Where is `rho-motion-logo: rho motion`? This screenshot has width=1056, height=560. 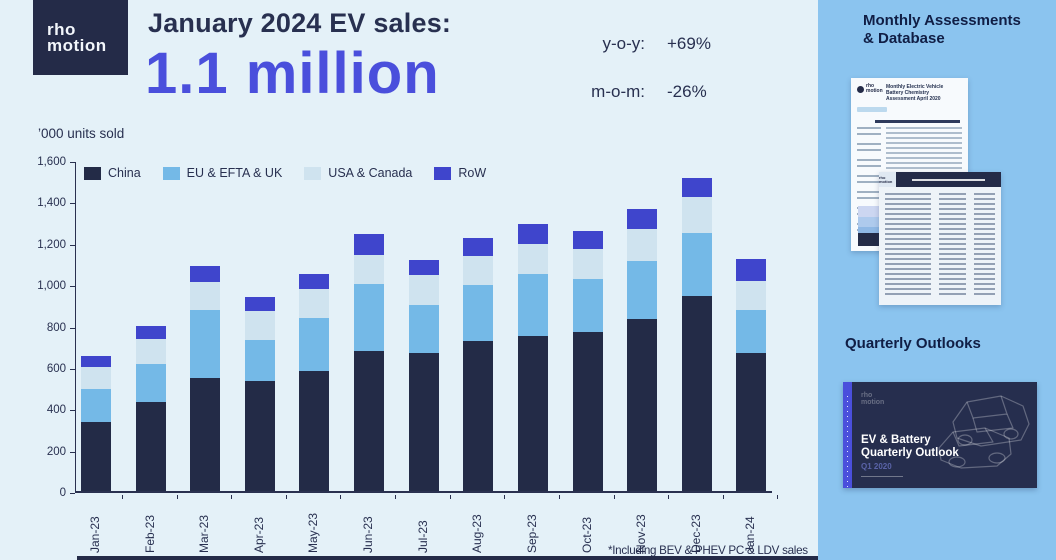
rho-motion-logo: rho motion is located at coordinates (80, 37).